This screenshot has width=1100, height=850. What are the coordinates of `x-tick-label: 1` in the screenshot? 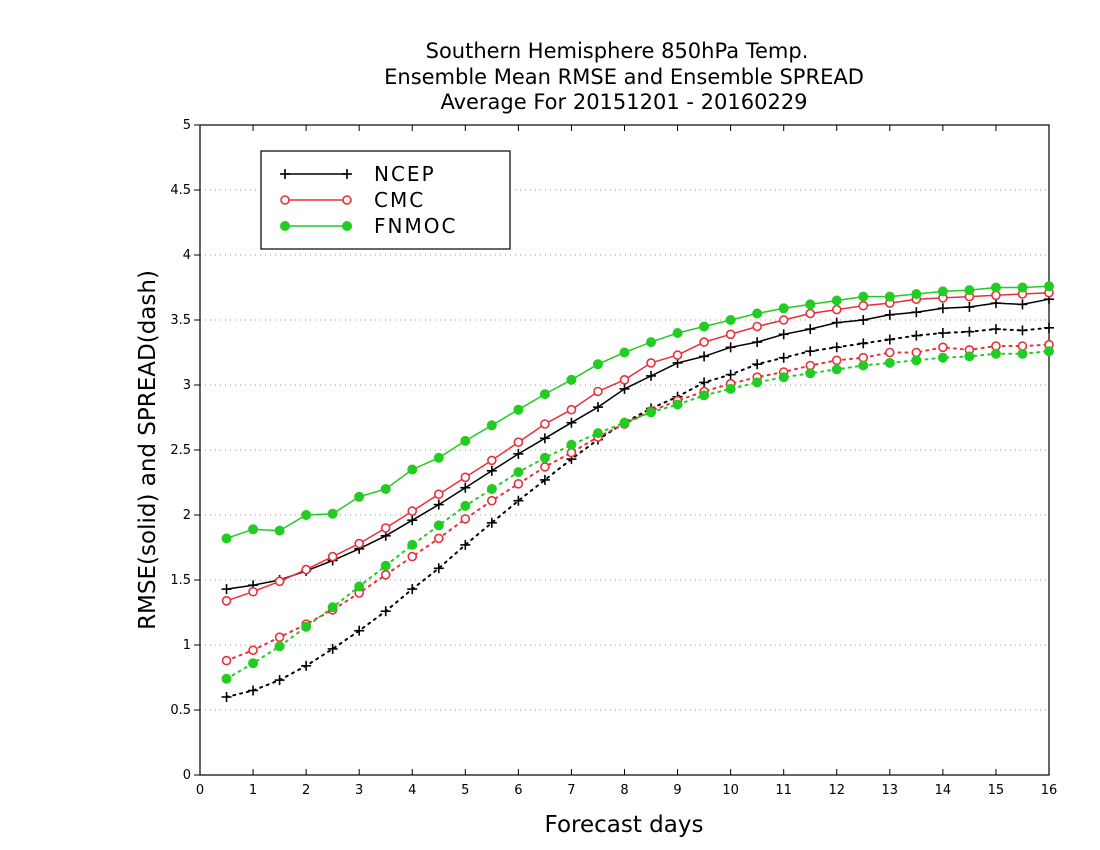 It's located at (253, 790).